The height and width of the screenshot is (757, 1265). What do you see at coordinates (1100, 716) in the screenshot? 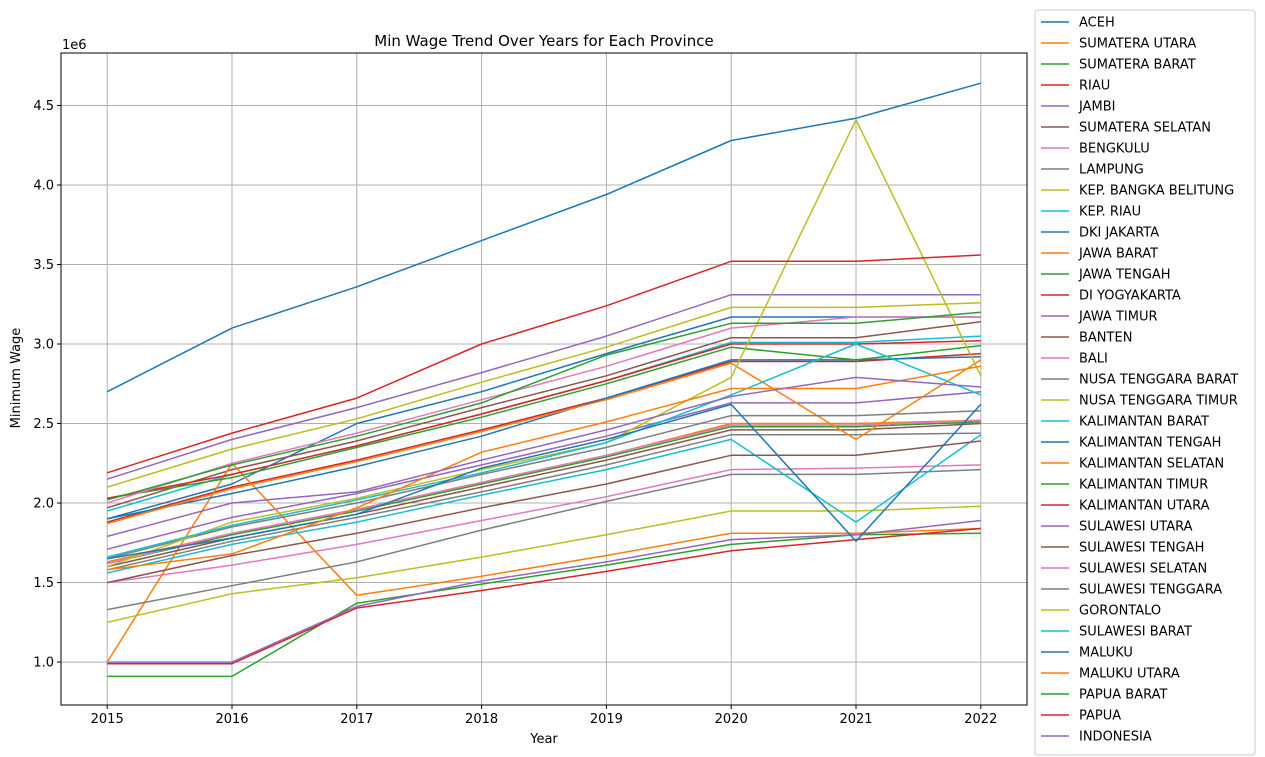
I see `legend-label: PAPUA` at bounding box center [1100, 716].